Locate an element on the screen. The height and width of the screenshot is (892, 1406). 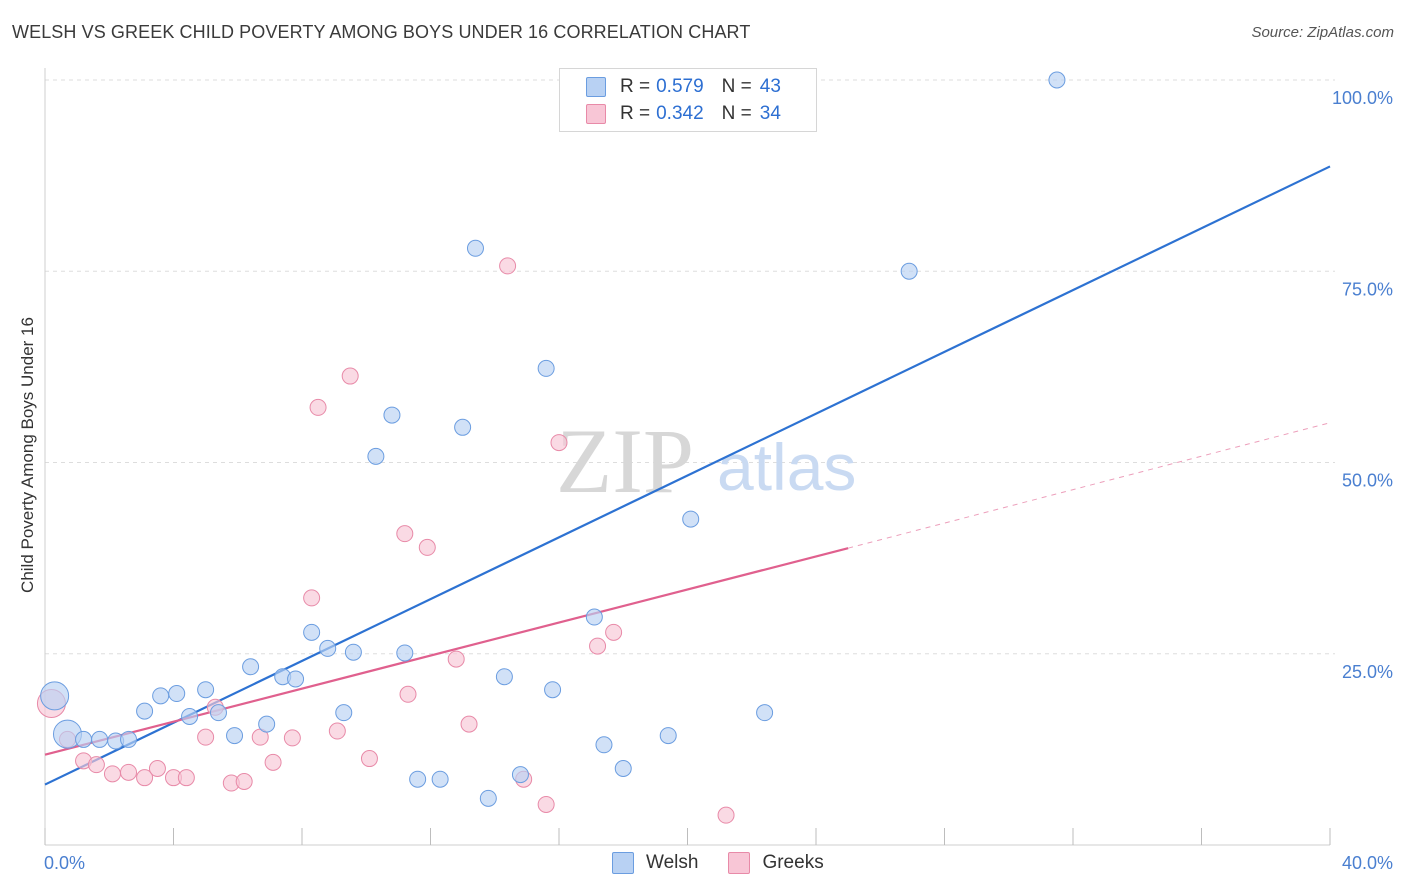
welsh-legend-swatch is located at coordinates (623, 863).